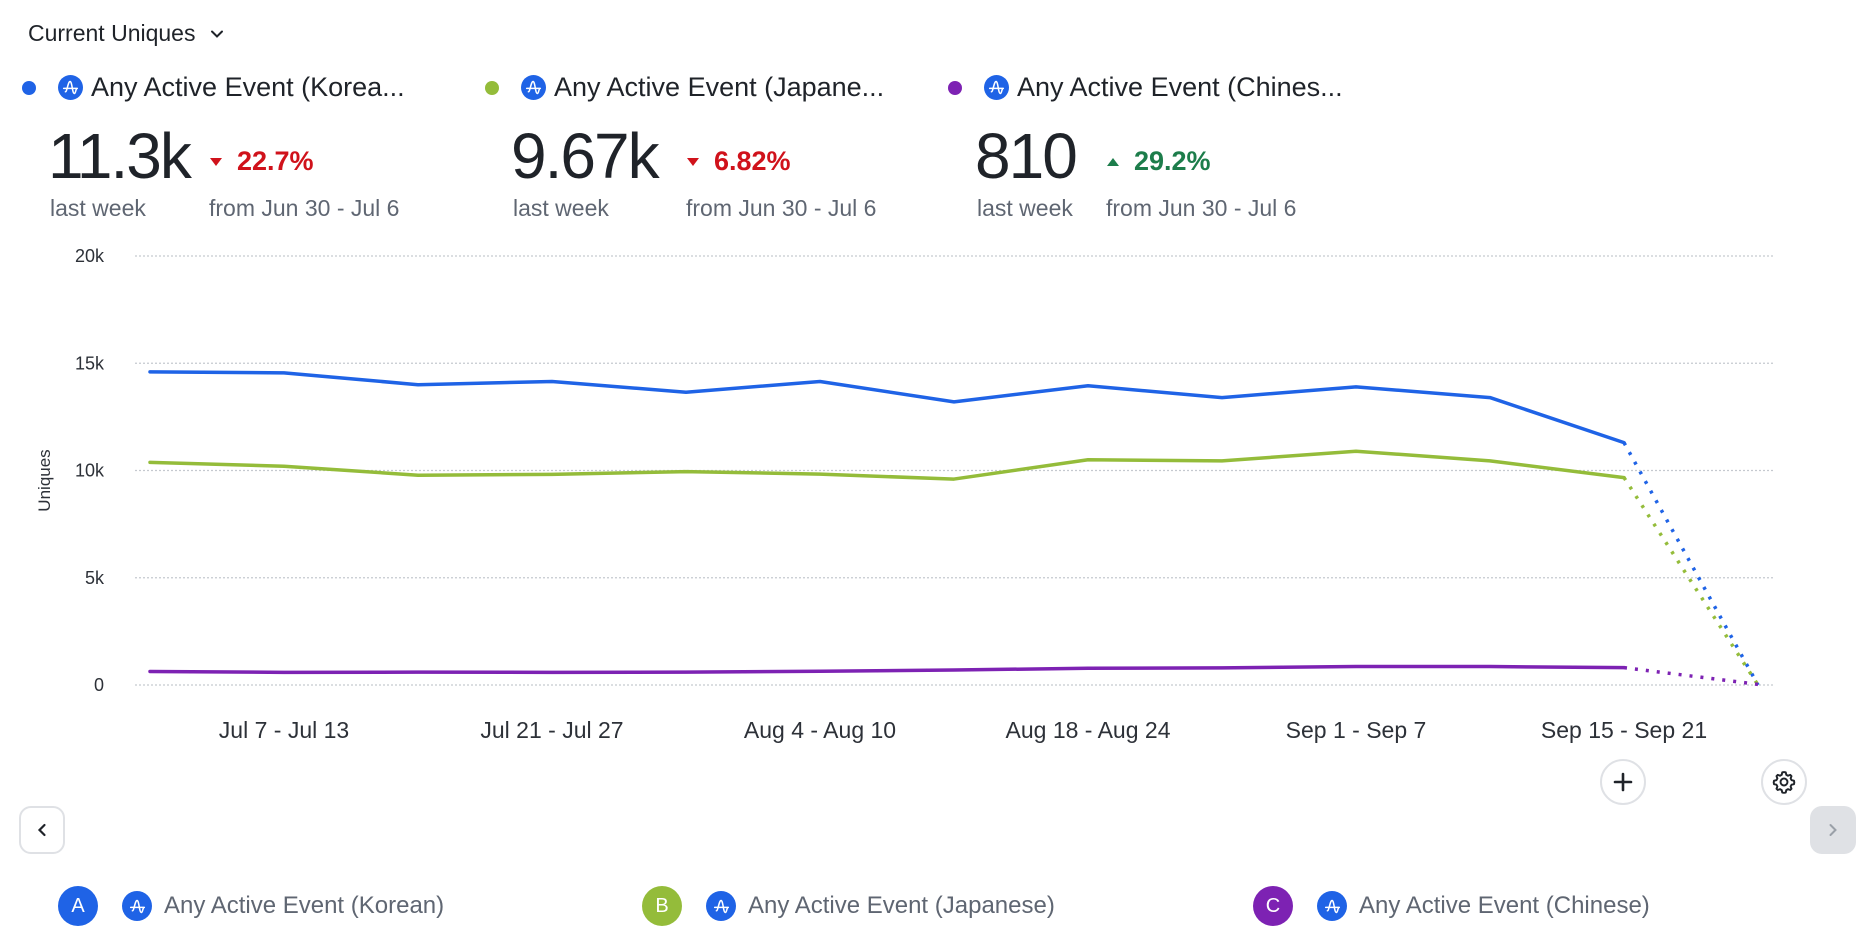 The width and height of the screenshot is (1870, 950). I want to click on legend-label: Any Active Event (Korean), so click(304, 905).